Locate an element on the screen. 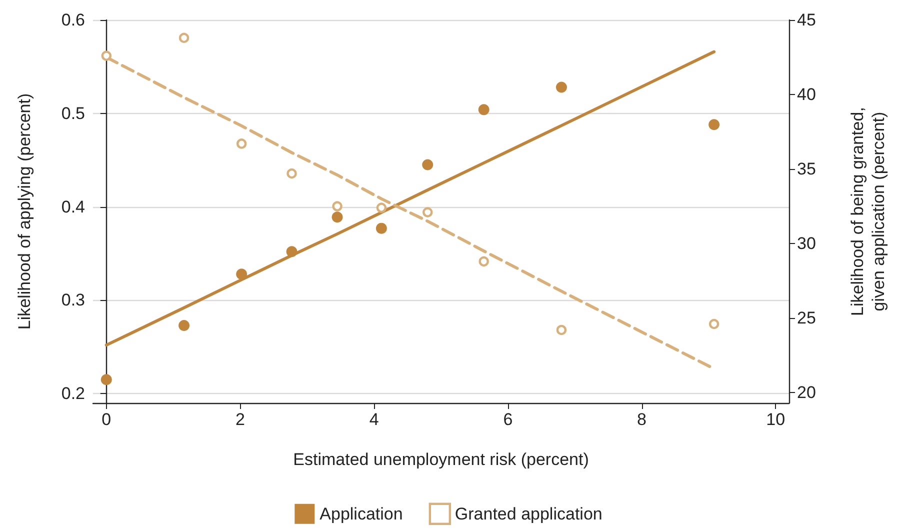 The image size is (897, 530). x-tick-label: 6 is located at coordinates (508, 419).